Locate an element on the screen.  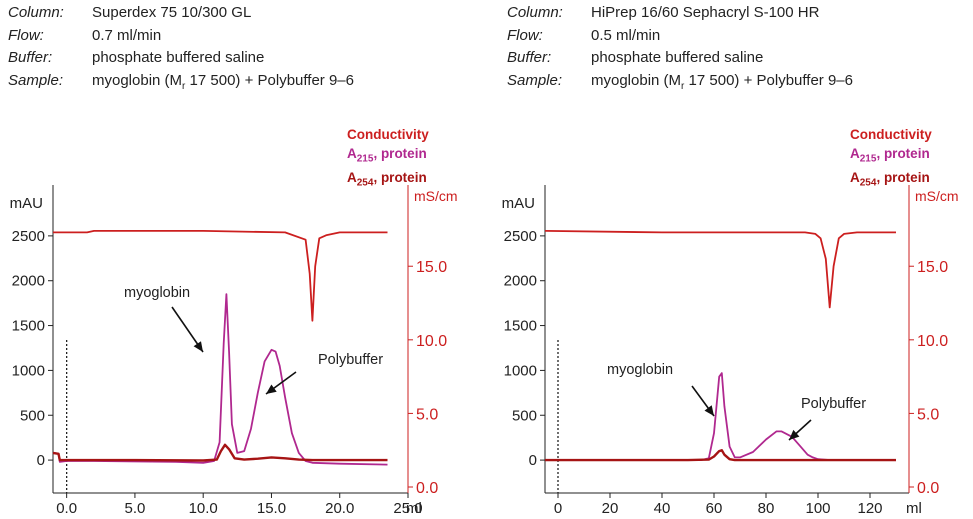
left-legend: Conductivity A215, protein A254, protein is located at coordinates (388, 159).